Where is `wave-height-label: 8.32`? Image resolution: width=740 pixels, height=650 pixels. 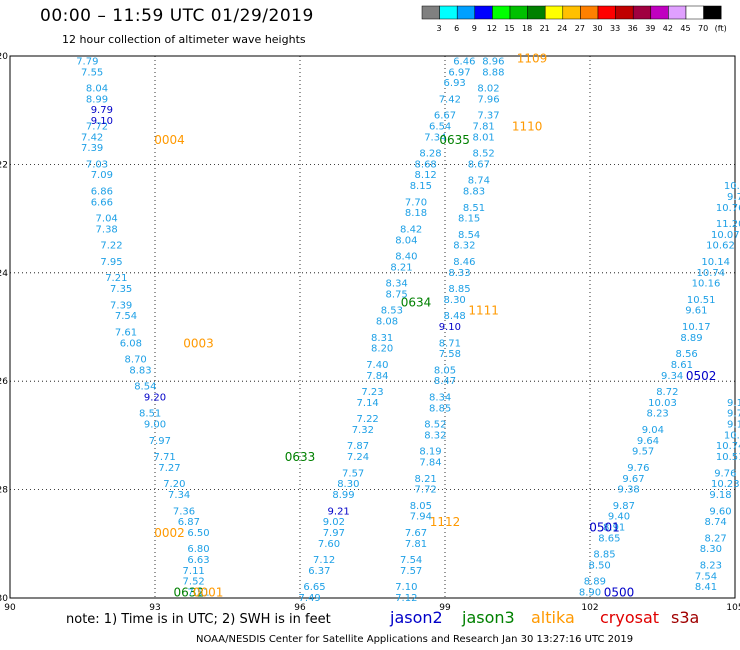
wave-height-label: 8.32 is located at coordinates (464, 246).